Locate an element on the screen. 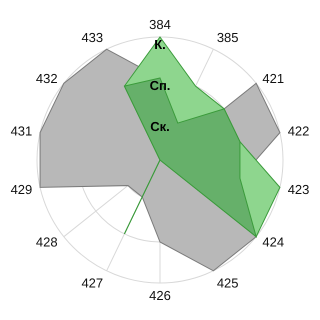  spoke-label: 385 is located at coordinates (227, 37).